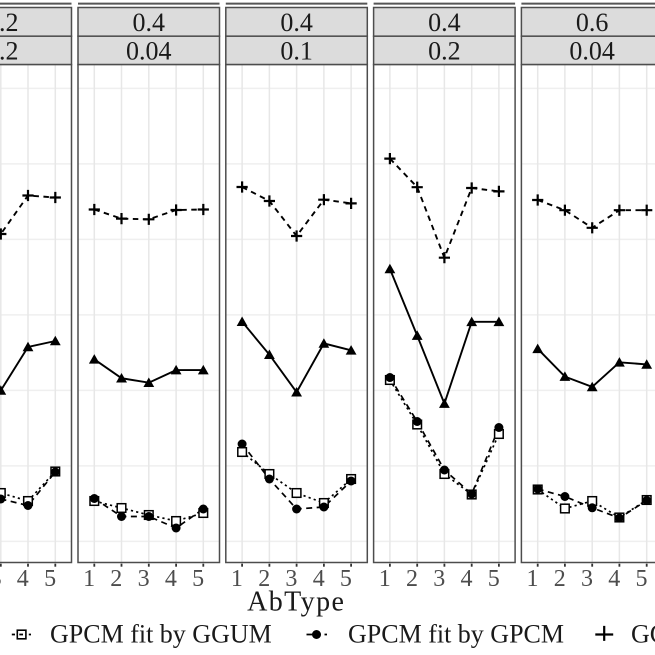 This screenshot has width=655, height=655. I want to click on svg-text: AbType, so click(296, 602).